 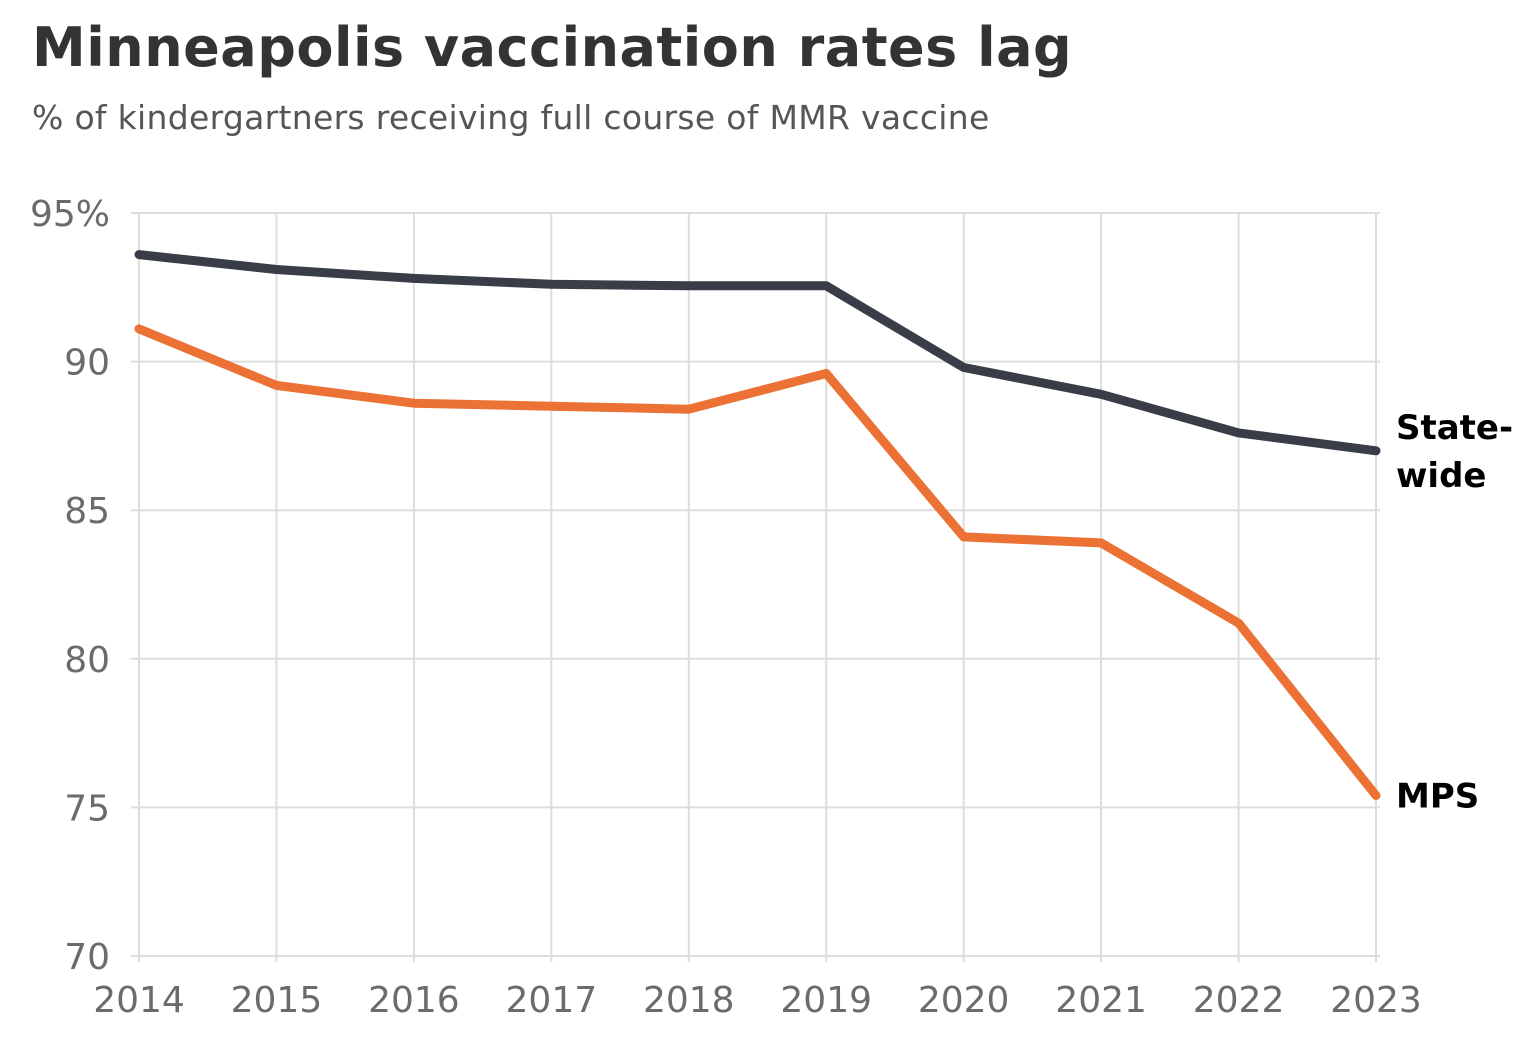 I want to click on x-tick-label-2019: 2019, so click(x=826, y=1000).